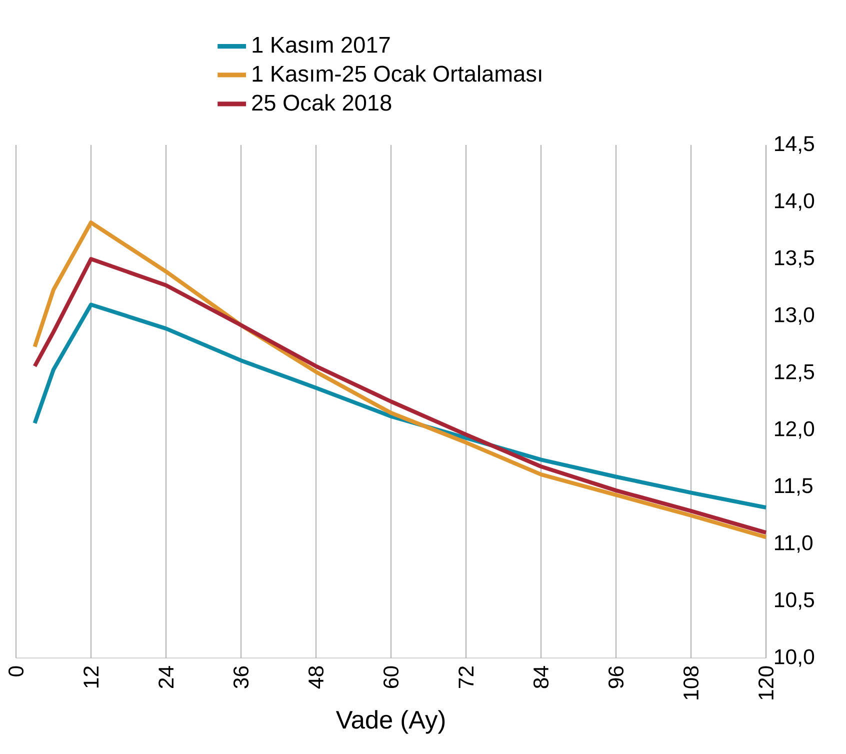 Image resolution: width=846 pixels, height=754 pixels. What do you see at coordinates (794, 601) in the screenshot?
I see `y-tick-label: 10,5` at bounding box center [794, 601].